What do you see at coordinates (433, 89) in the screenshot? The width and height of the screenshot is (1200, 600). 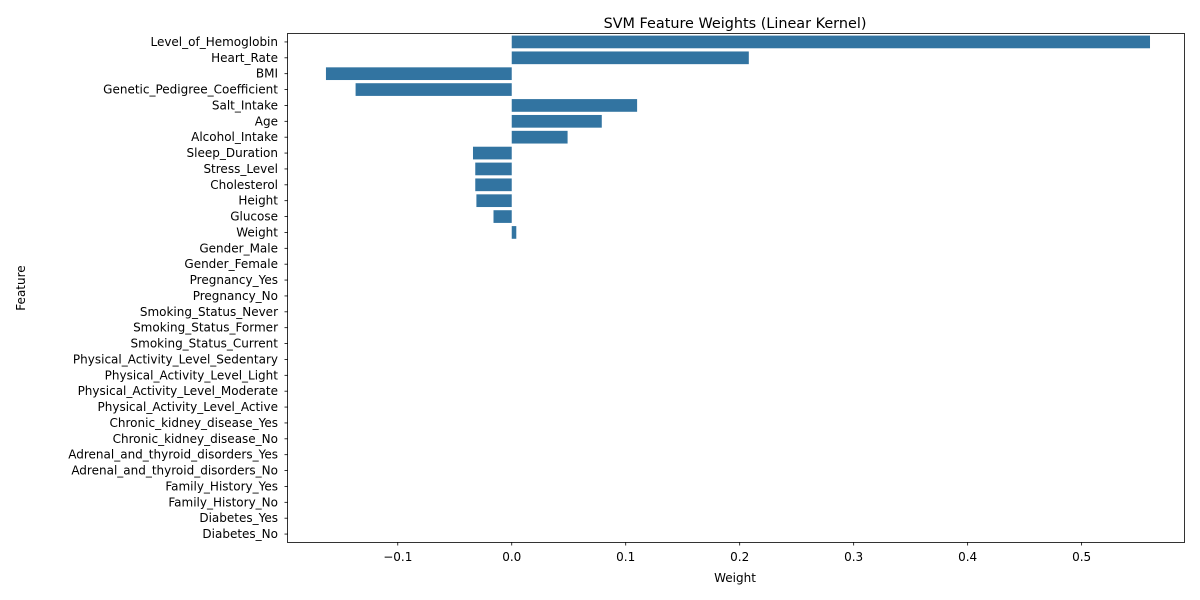 I see `bar-Genetic_Pedigree_Coefficient` at bounding box center [433, 89].